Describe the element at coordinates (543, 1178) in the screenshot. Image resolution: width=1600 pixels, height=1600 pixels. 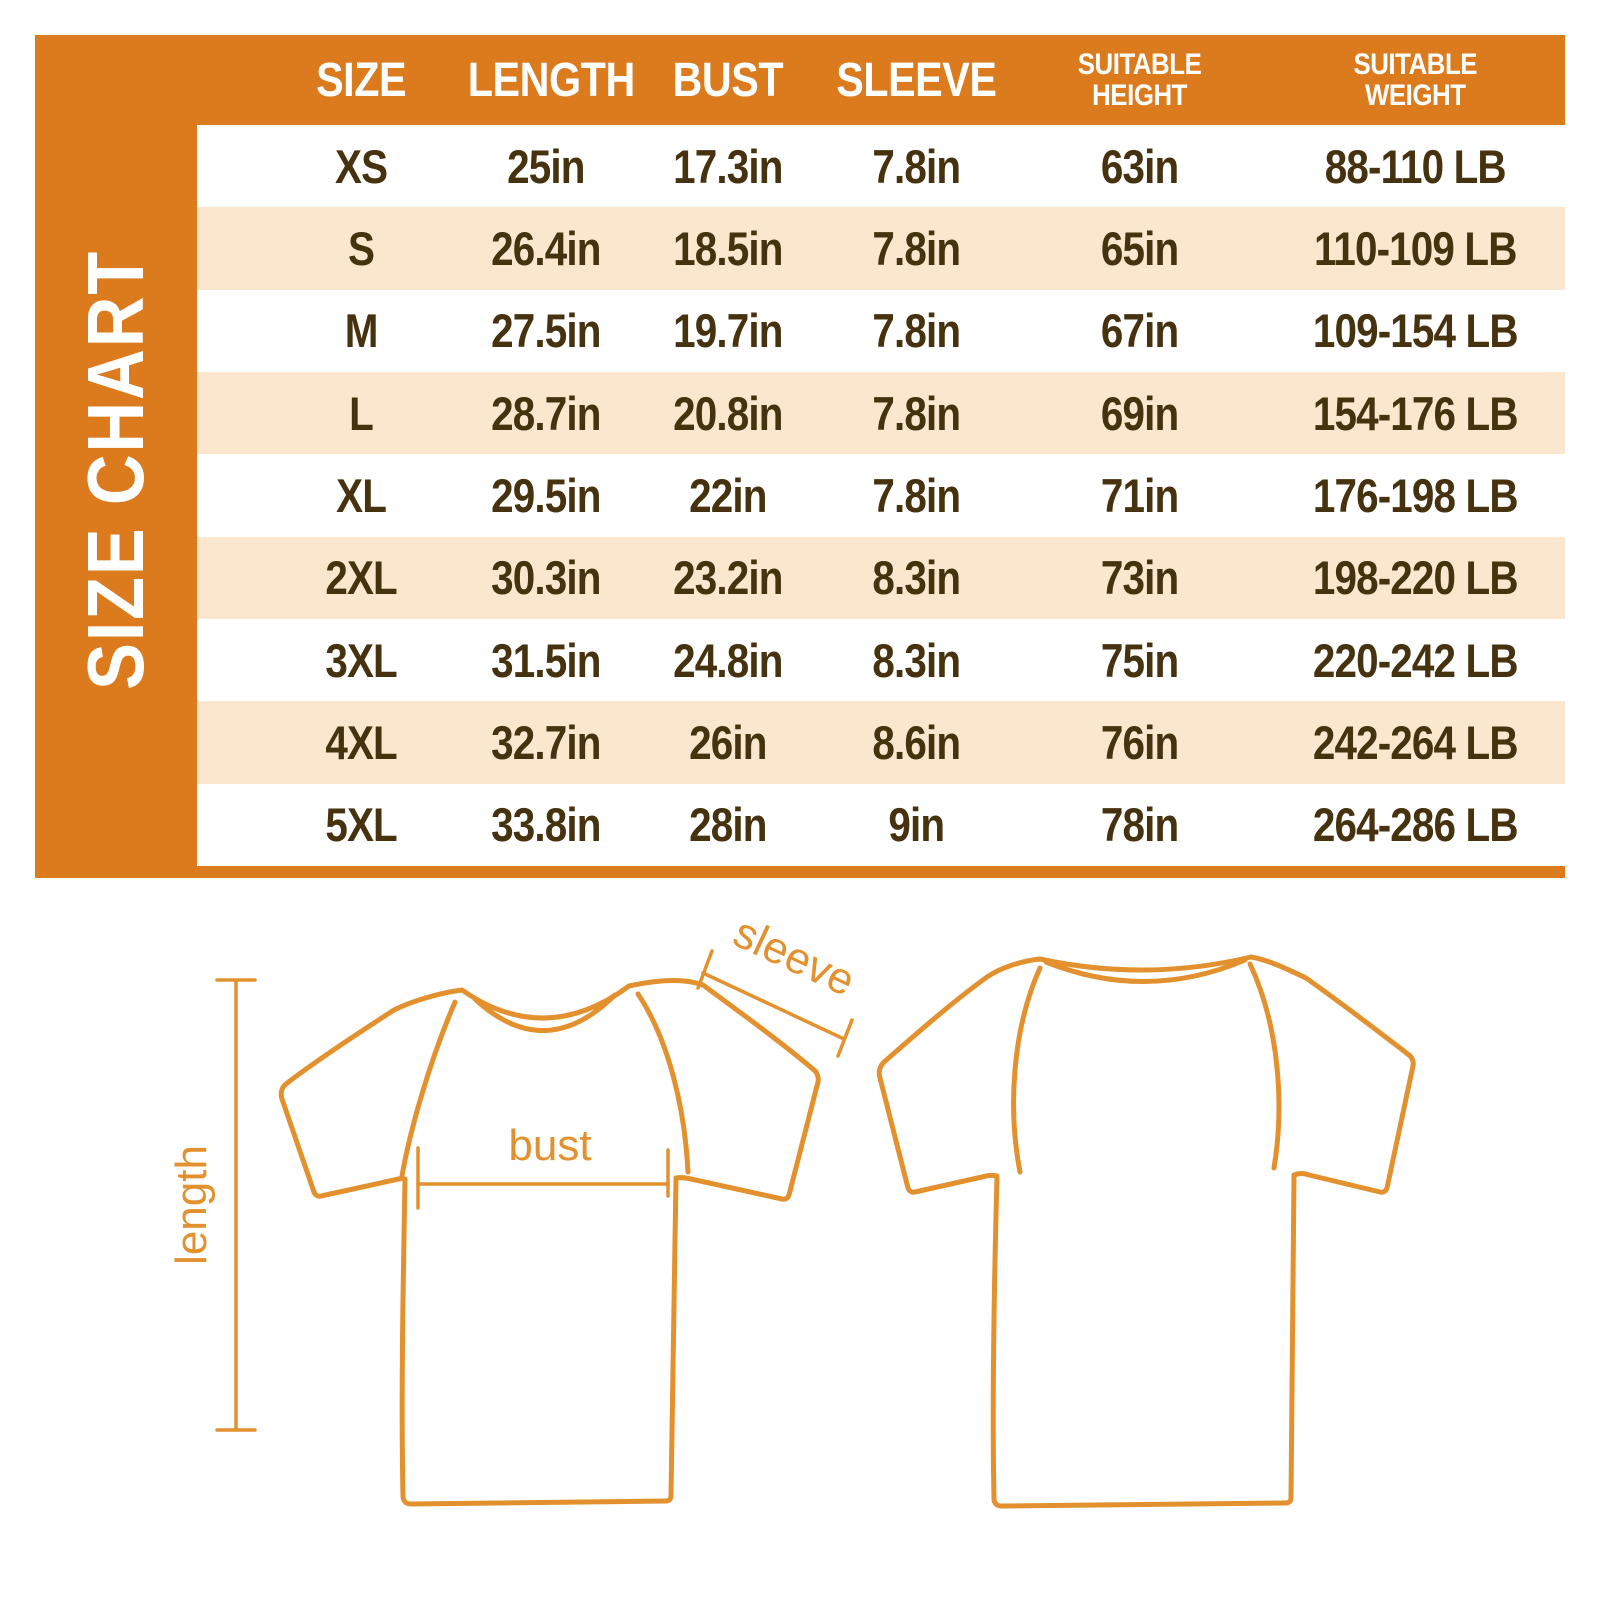
I see `bust-indicator` at that location.